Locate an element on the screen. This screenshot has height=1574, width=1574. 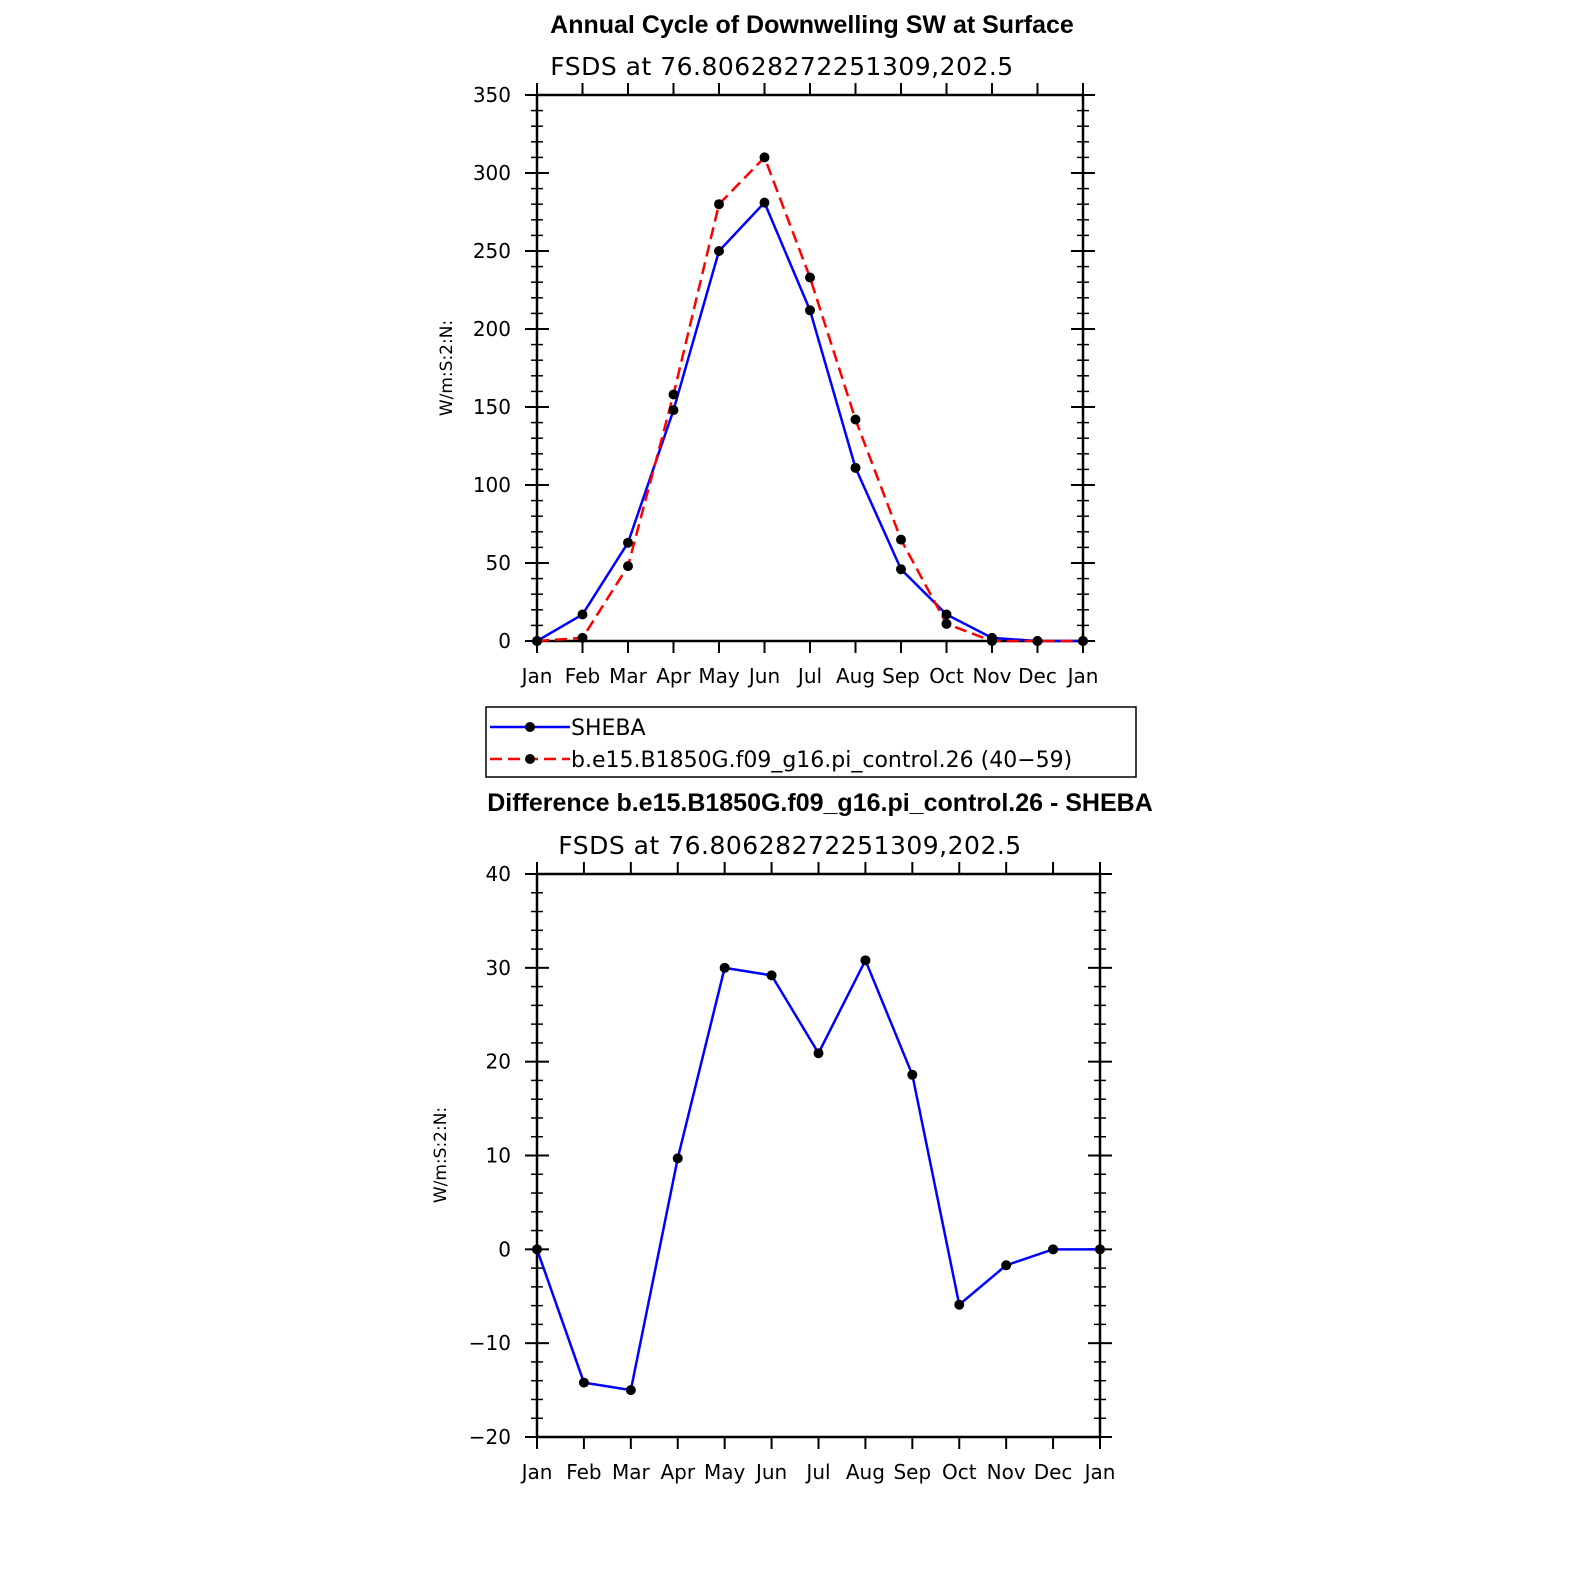
legend-box is located at coordinates (811, 742).